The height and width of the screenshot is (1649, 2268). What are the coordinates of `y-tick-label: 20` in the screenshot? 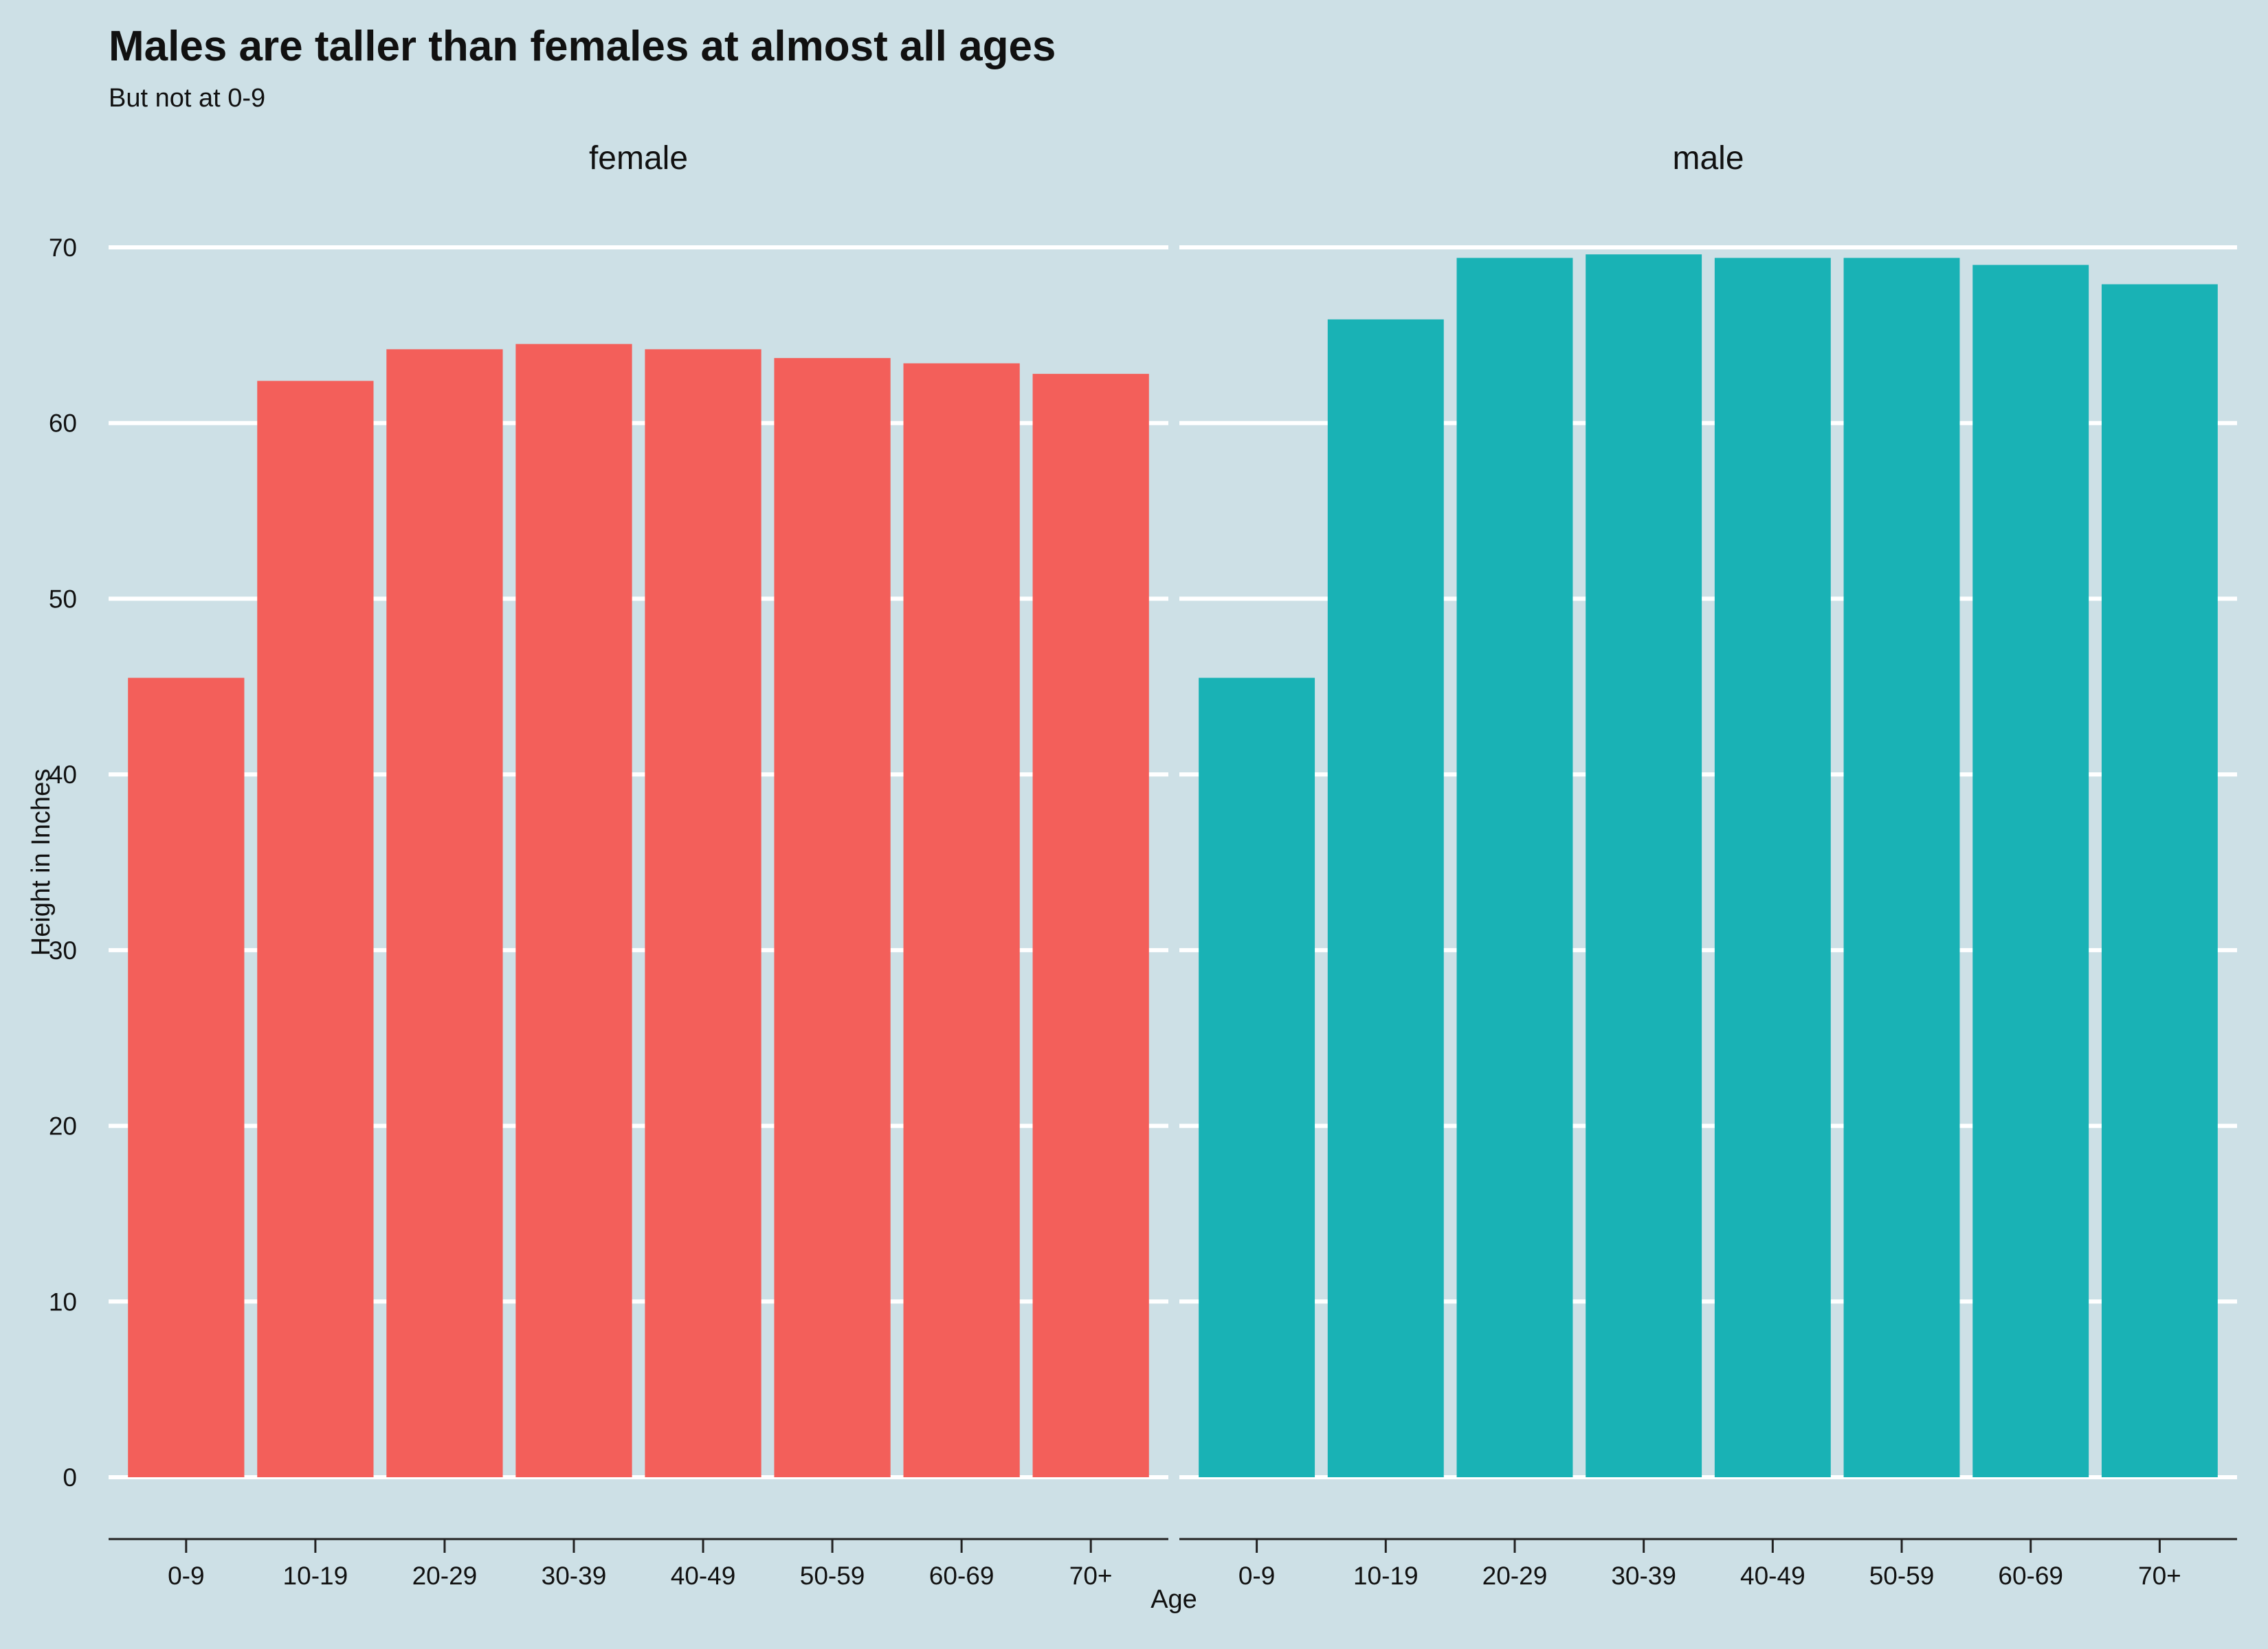 It's located at (63, 1126).